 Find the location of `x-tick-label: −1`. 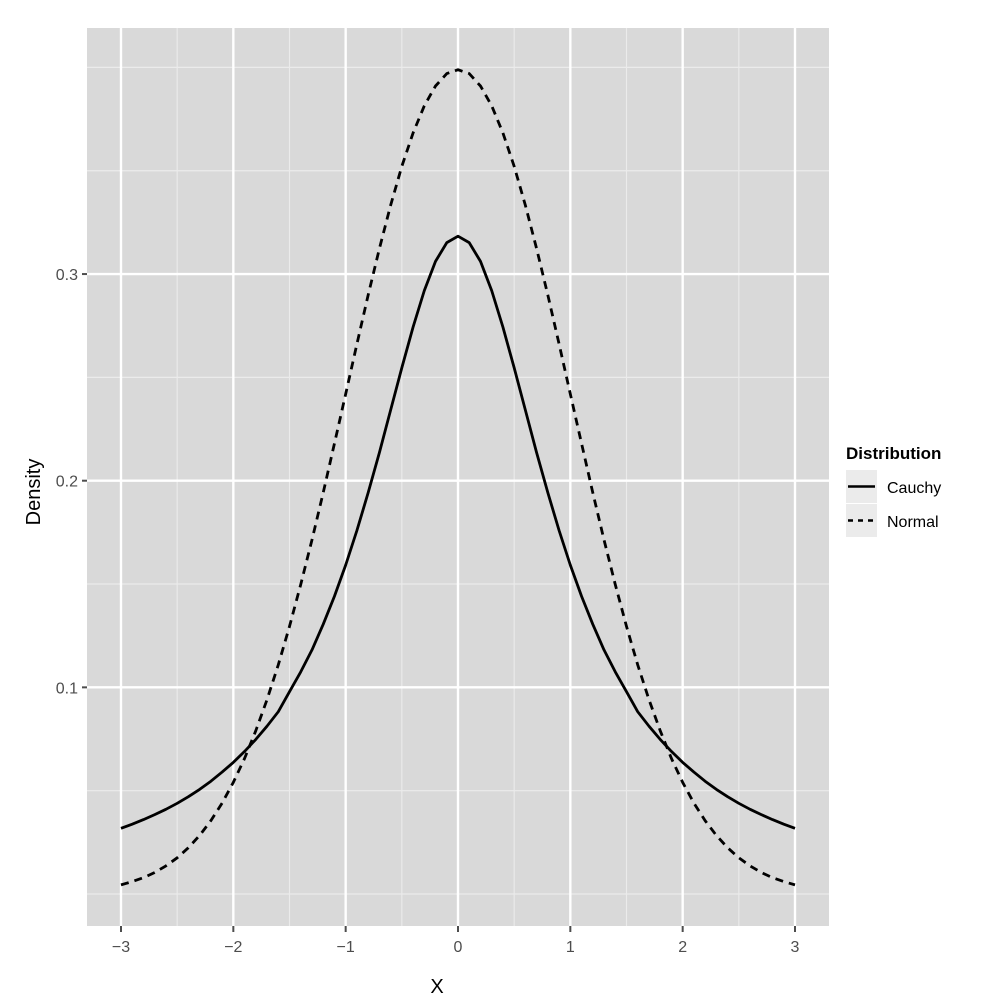

x-tick-label: −1 is located at coordinates (346, 947).